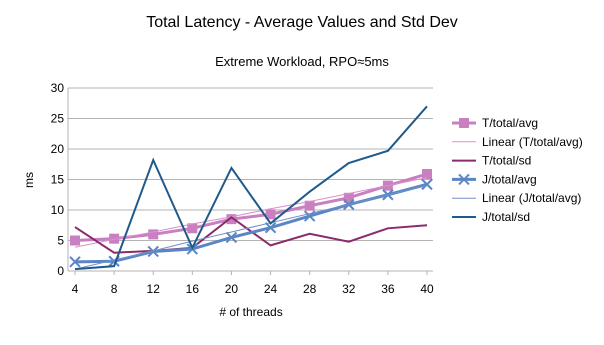  Describe the element at coordinates (58, 88) in the screenshot. I see `y-tick-label: 30` at that location.